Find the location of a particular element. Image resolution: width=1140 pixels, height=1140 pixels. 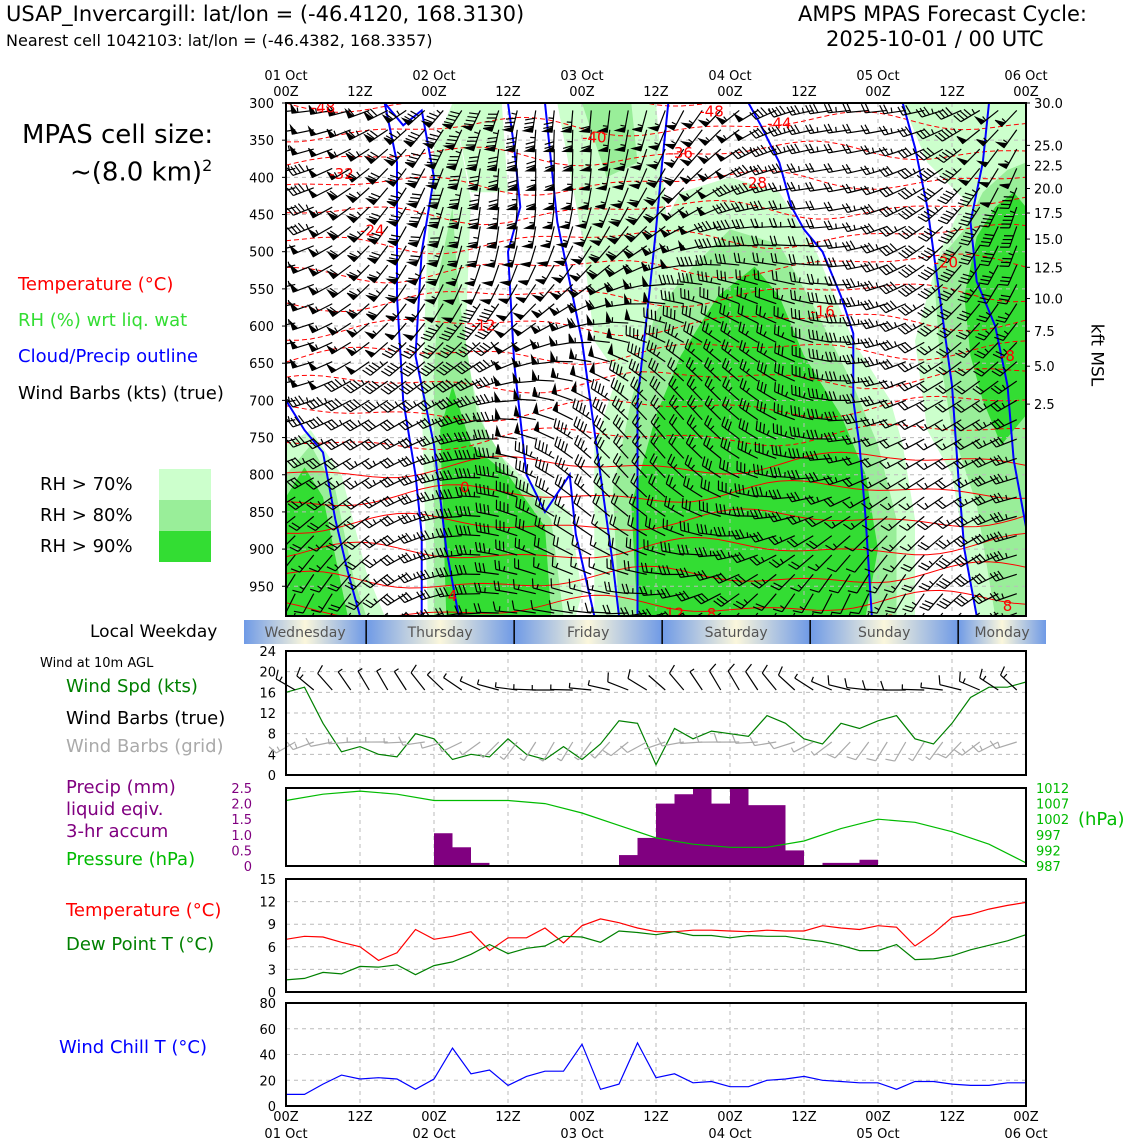

xsec-barb-54-flag is located at coordinates (312, 110).